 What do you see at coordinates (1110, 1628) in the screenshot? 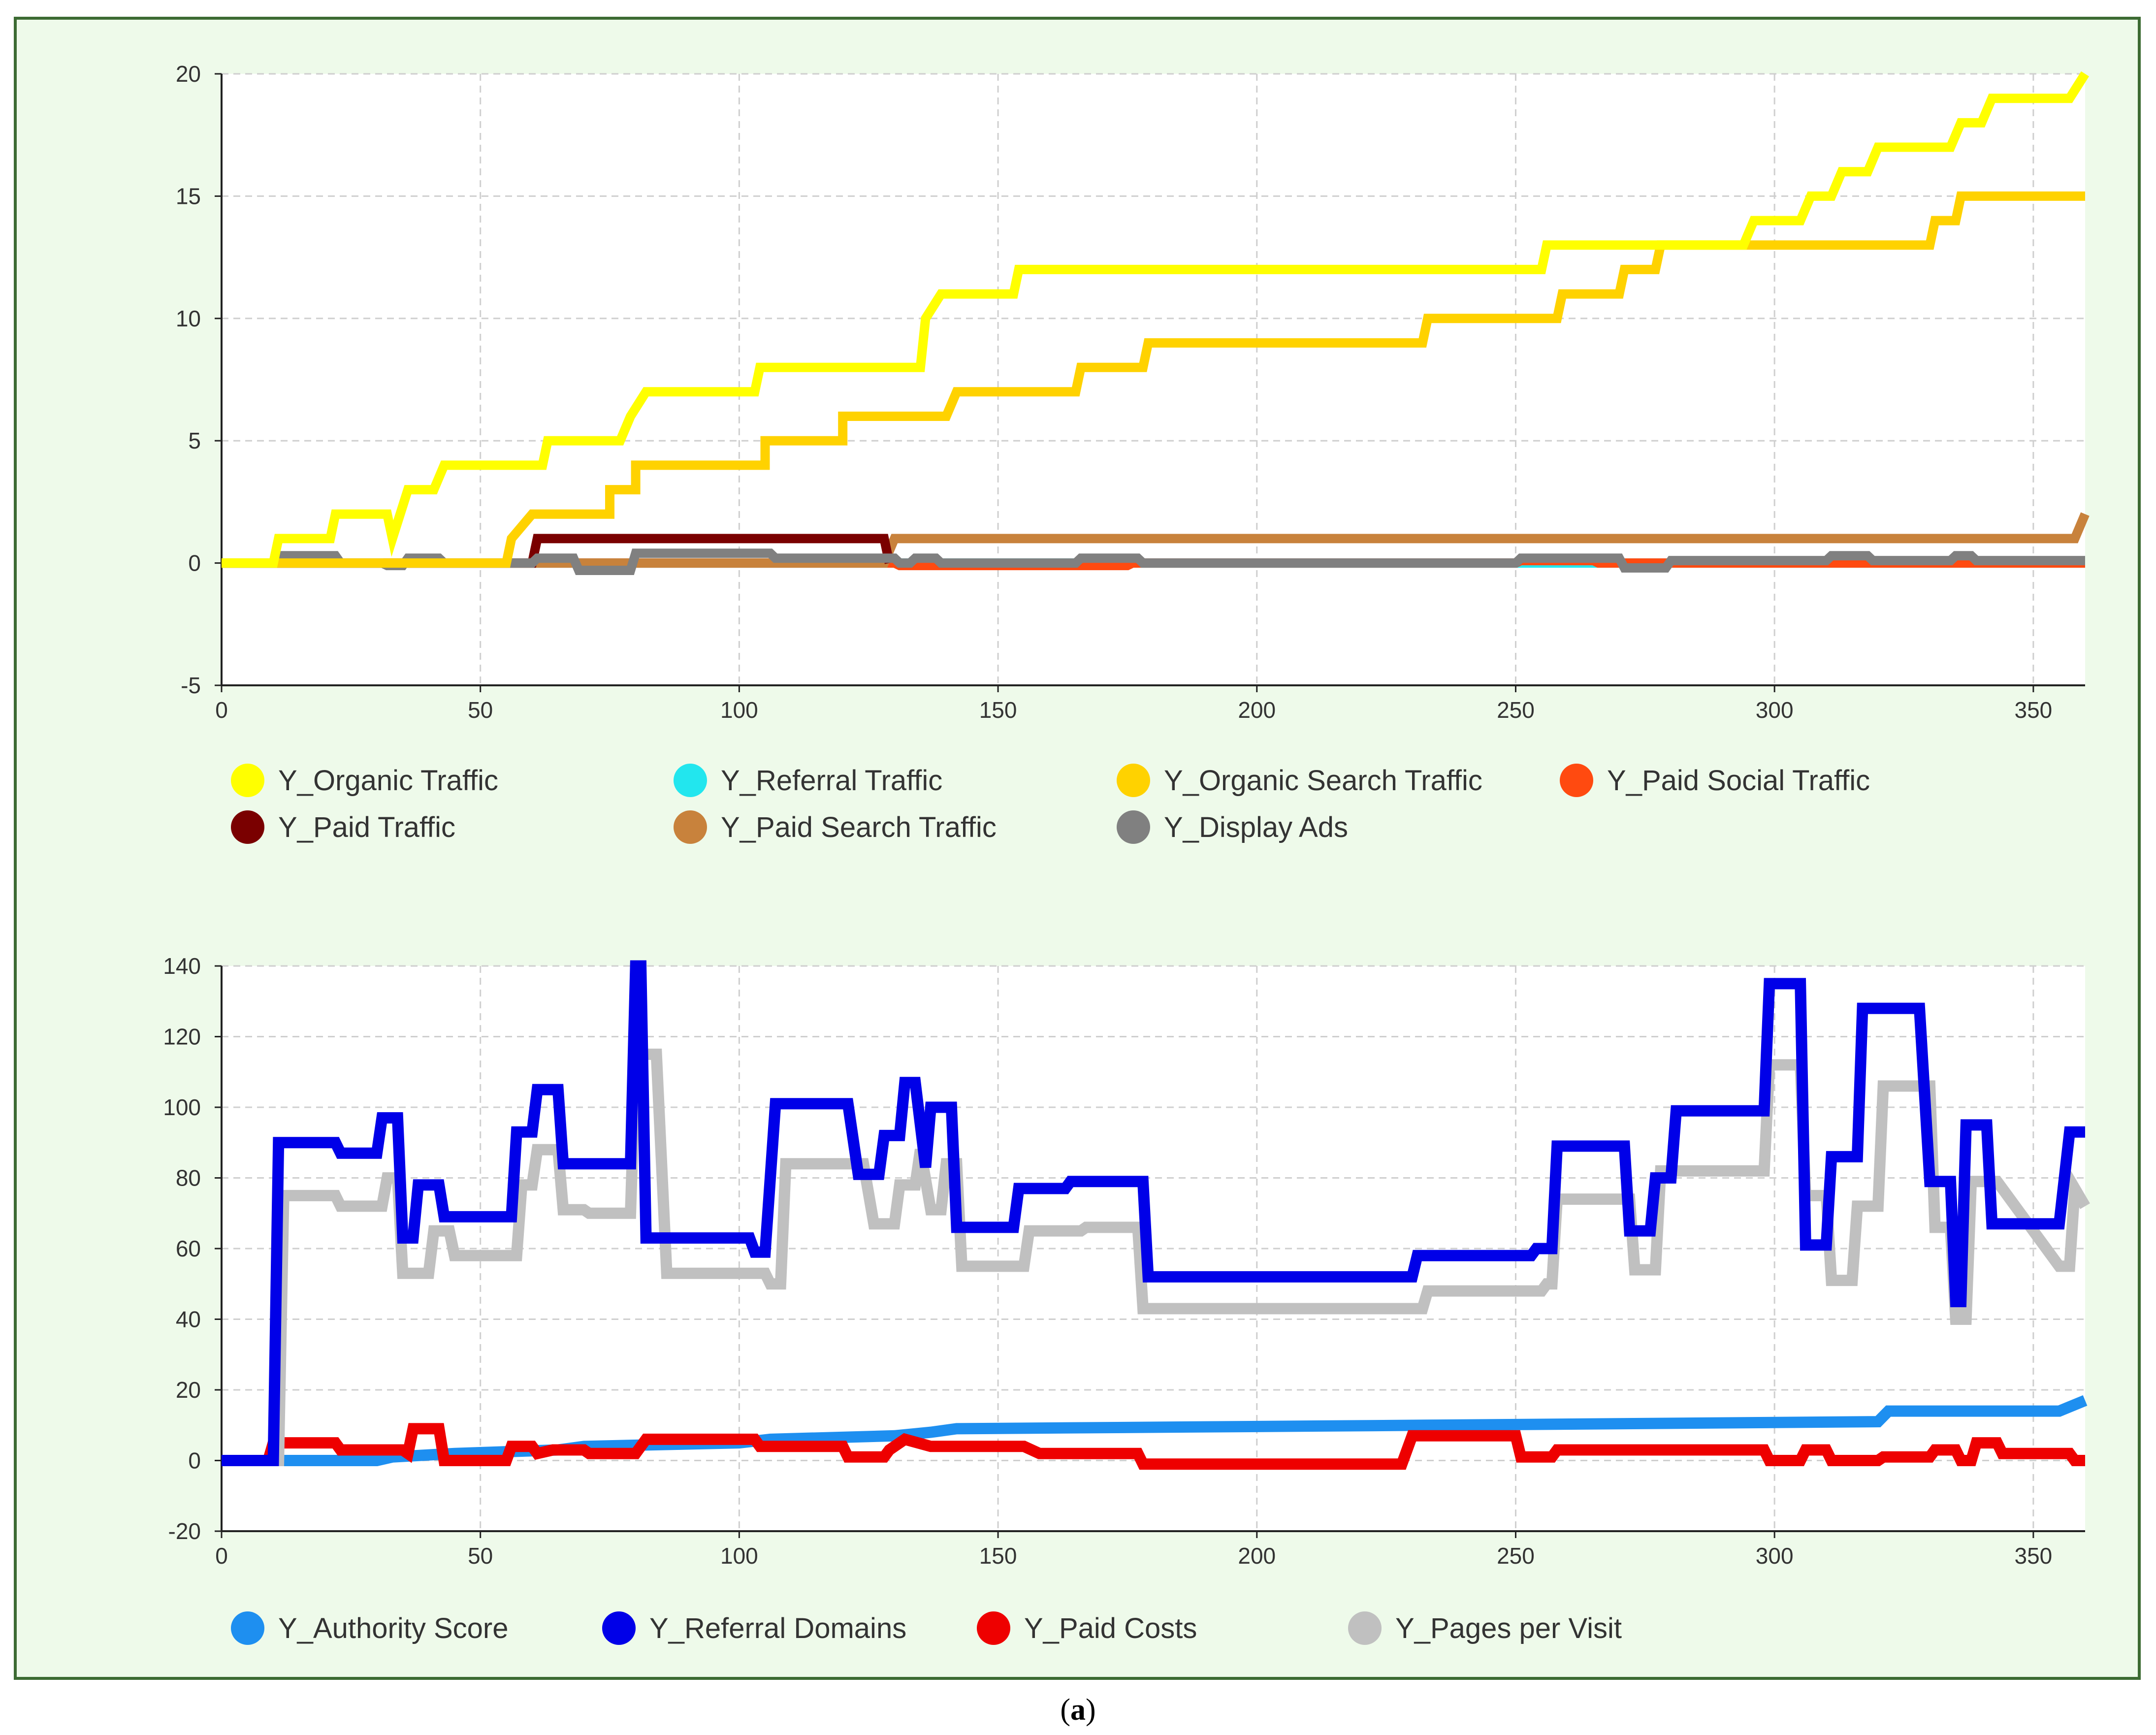
I see `legend-label: Y_Paid Costs` at bounding box center [1110, 1628].